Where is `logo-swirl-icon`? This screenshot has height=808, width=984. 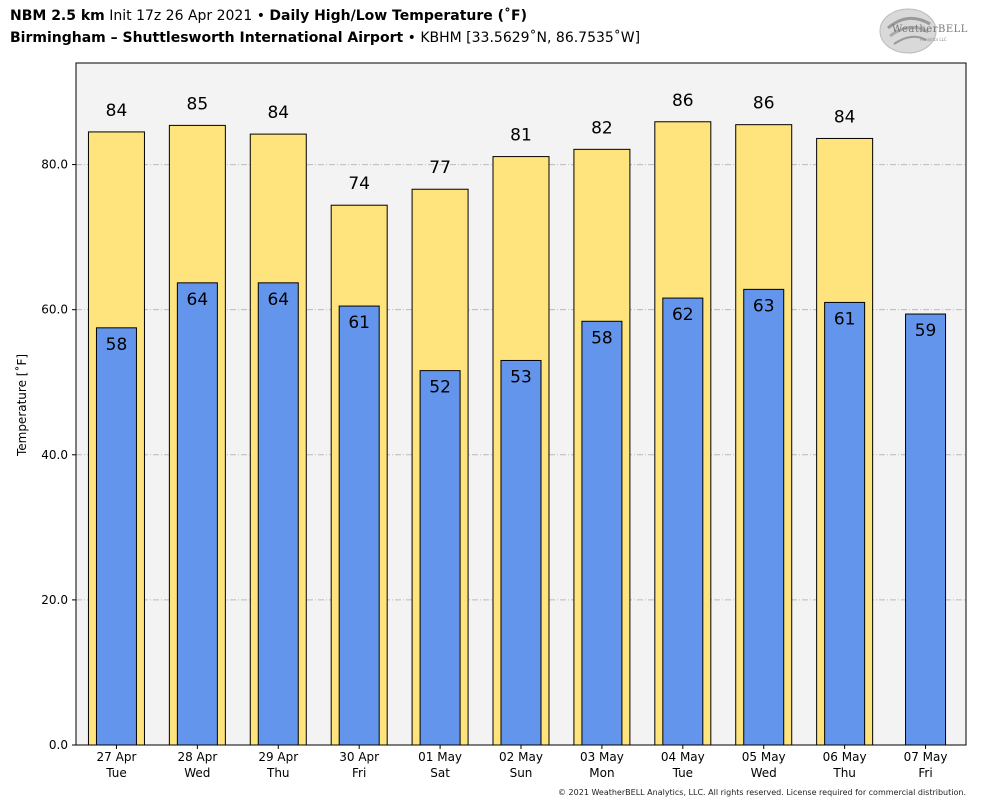 logo-swirl-icon is located at coordinates (908, 31).